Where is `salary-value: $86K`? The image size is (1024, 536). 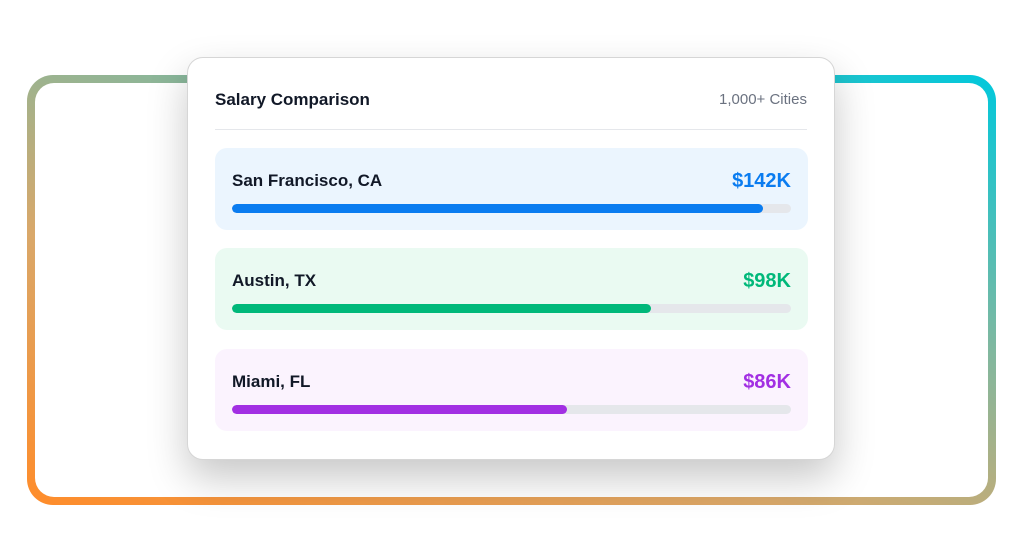
salary-value: $86K is located at coordinates (767, 382).